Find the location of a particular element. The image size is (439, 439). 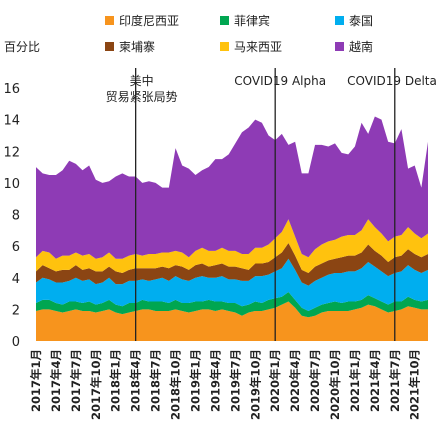

y-tick-label-3: 6 is located at coordinates (16, 247).